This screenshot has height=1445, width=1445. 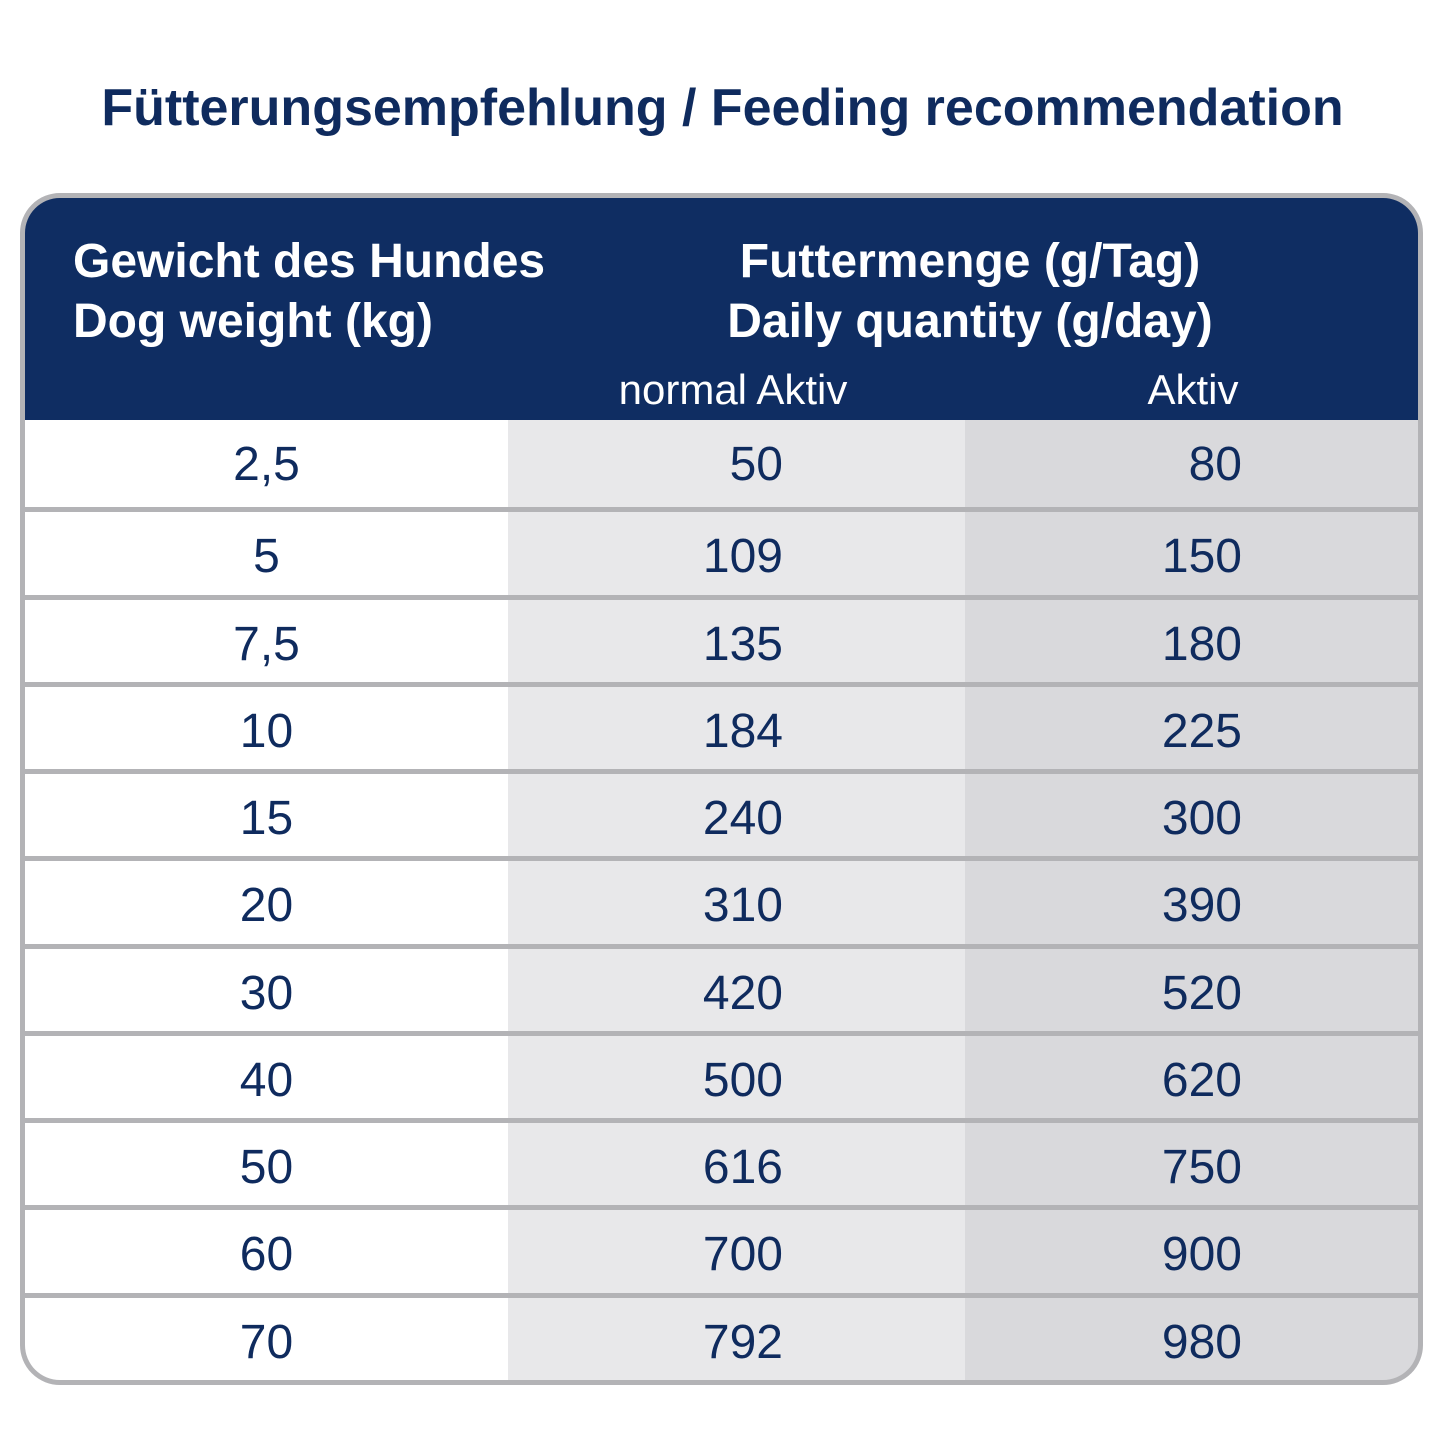 What do you see at coordinates (266, 464) in the screenshot?
I see `table-cell: 2,5` at bounding box center [266, 464].